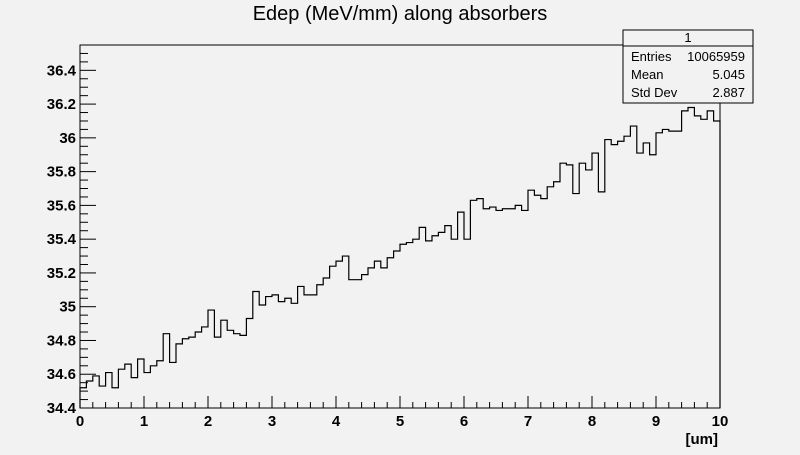 The width and height of the screenshot is (800, 455). I want to click on y-tick-label: 36.2, so click(61, 104).